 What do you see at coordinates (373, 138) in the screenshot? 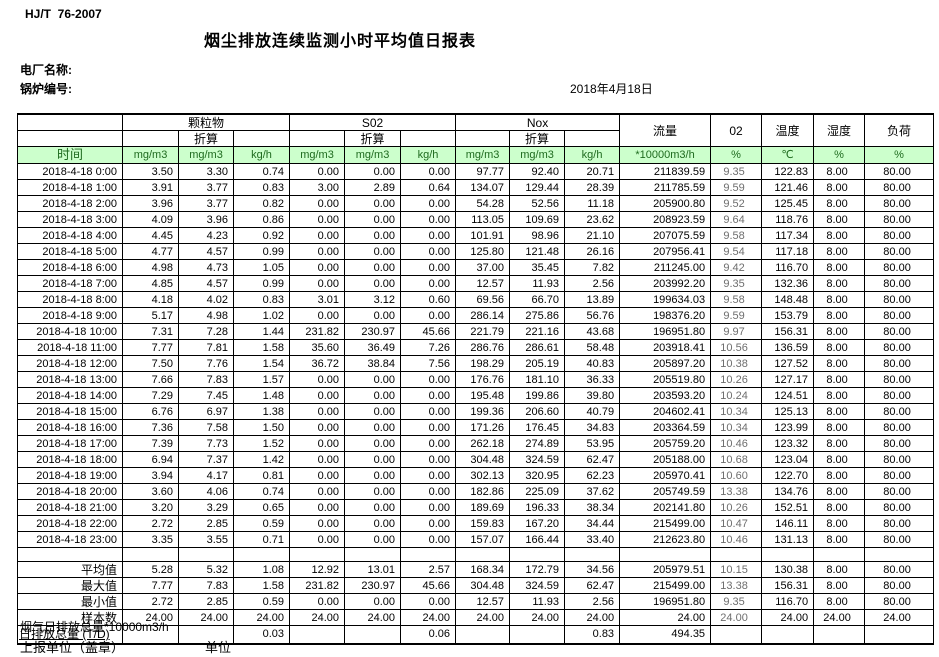
I see `converted-label-so2: 折算` at bounding box center [373, 138].